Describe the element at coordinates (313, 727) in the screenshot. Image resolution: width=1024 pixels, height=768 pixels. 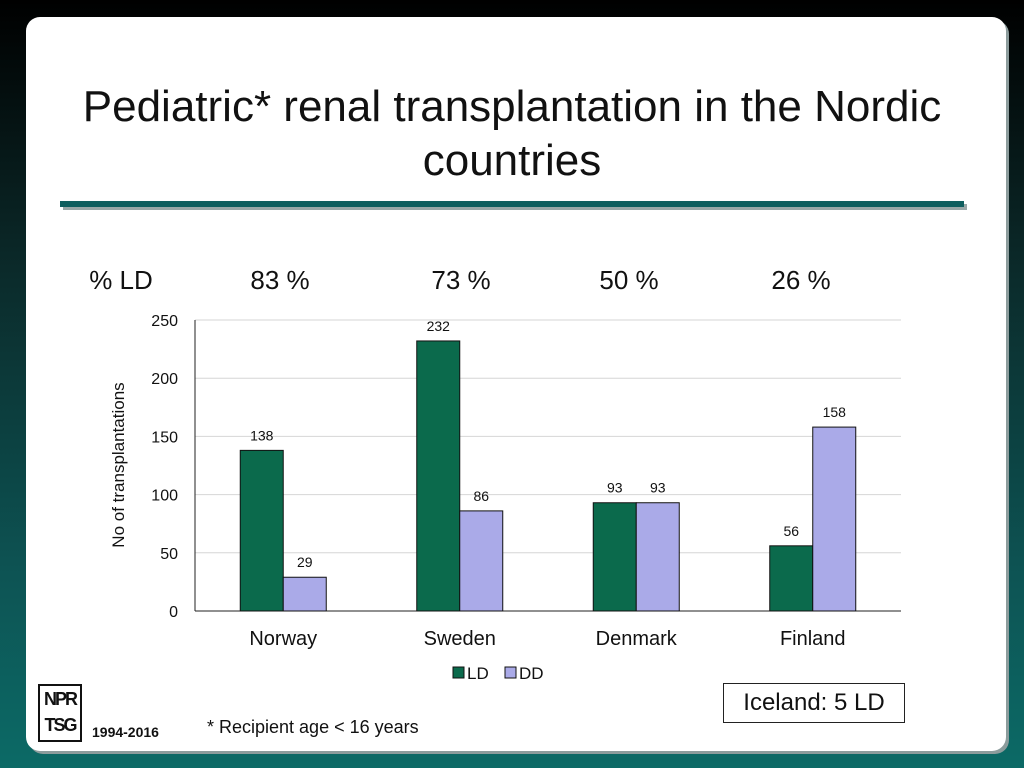
I see `footnote: * Recipient age < 16 years` at that location.